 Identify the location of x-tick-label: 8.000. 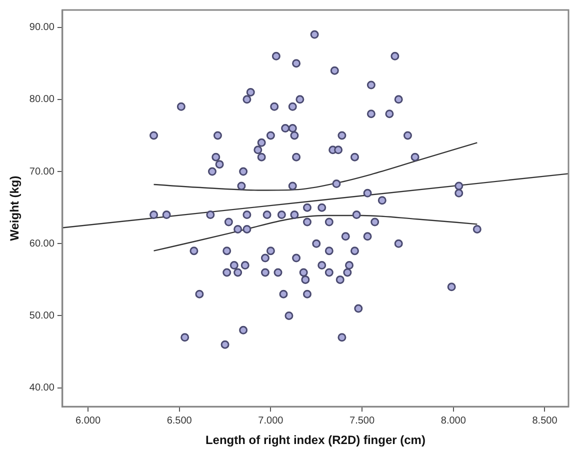
(453, 420).